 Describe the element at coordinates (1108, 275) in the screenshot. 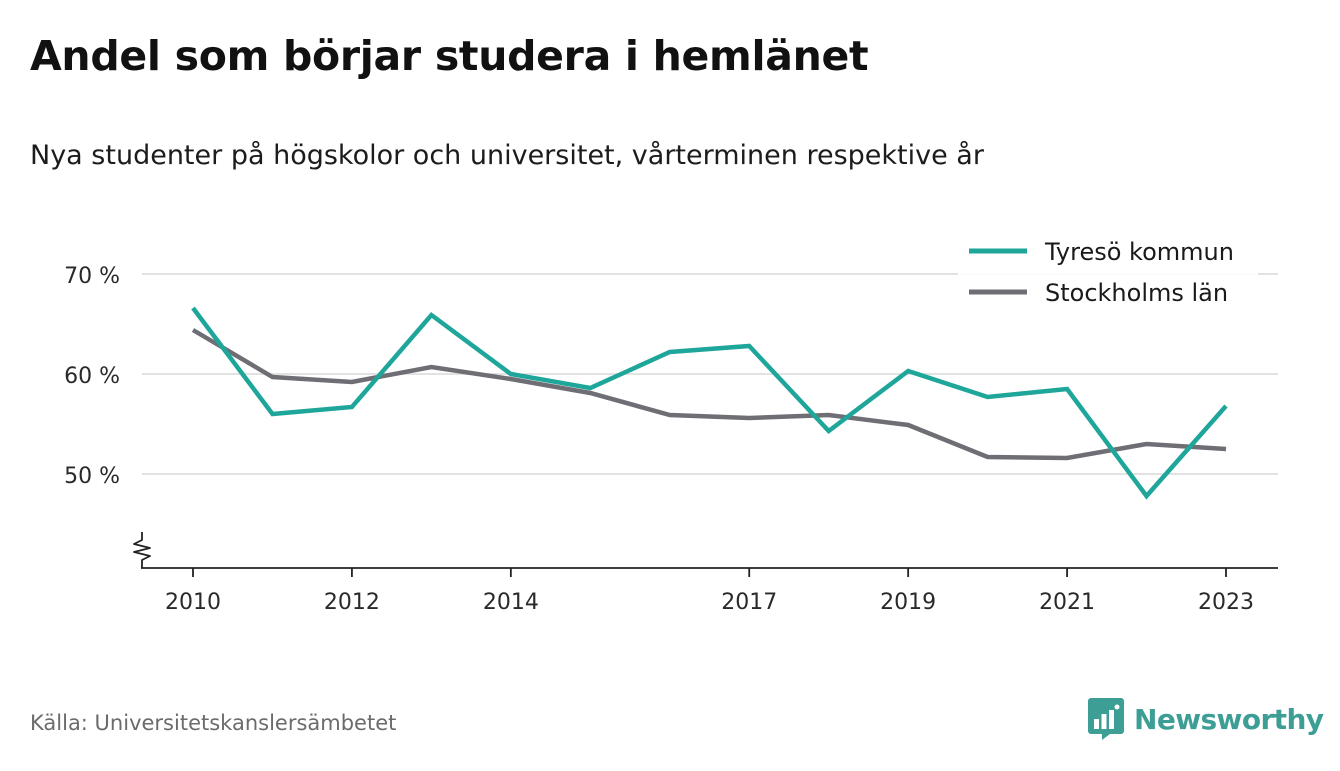

I see `legend-box` at that location.